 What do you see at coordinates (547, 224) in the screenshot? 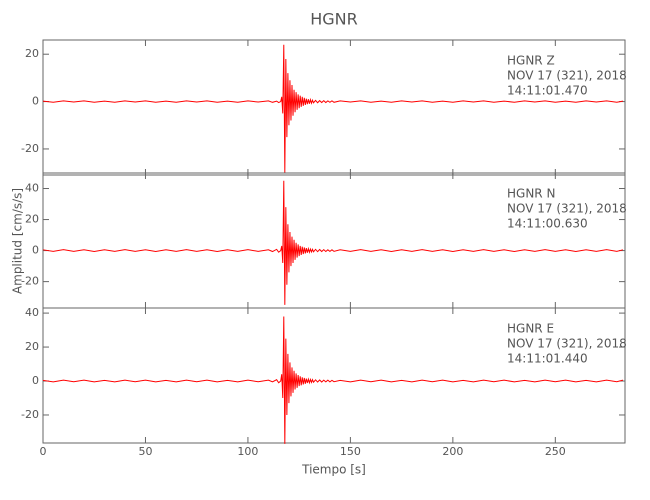
I see `annotation: 14:11:00.630` at bounding box center [547, 224].